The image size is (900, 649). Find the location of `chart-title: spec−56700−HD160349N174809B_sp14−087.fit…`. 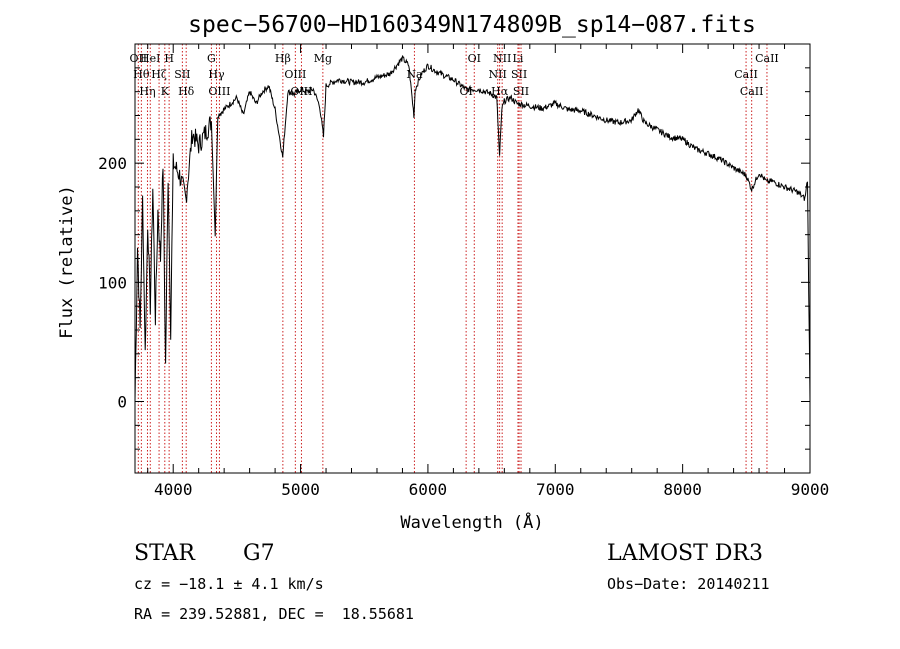

chart-title: spec−56700−HD160349N174809B_sp14−087.fit… is located at coordinates (472, 25).